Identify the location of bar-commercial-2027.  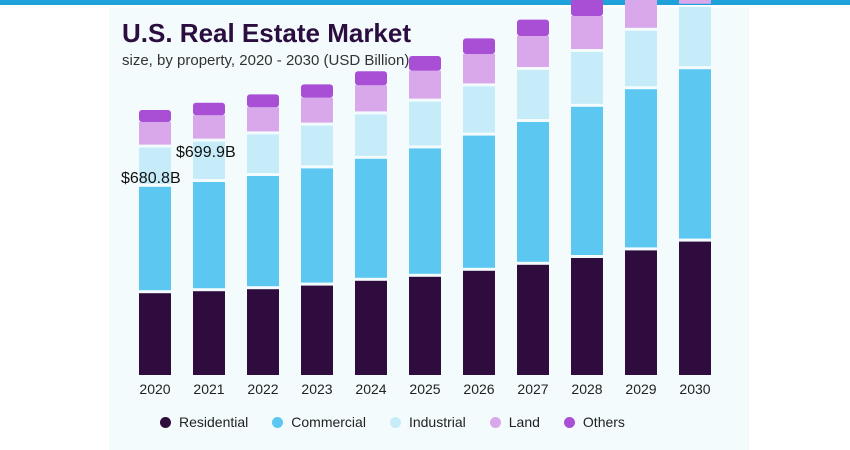
(533, 192).